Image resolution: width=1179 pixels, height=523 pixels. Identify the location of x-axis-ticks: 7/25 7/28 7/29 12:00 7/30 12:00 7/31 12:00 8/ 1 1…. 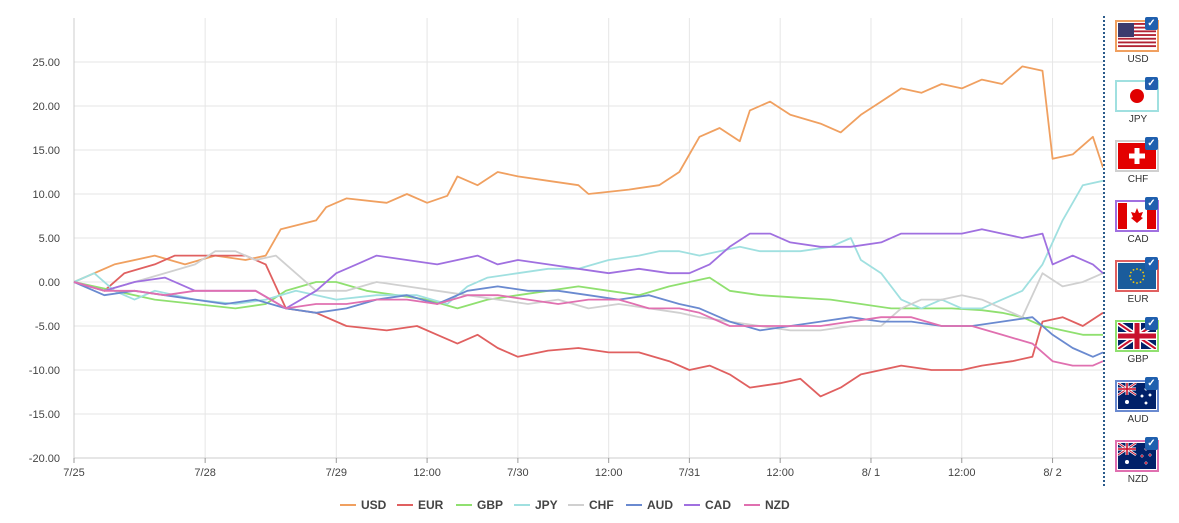
(562, 468).